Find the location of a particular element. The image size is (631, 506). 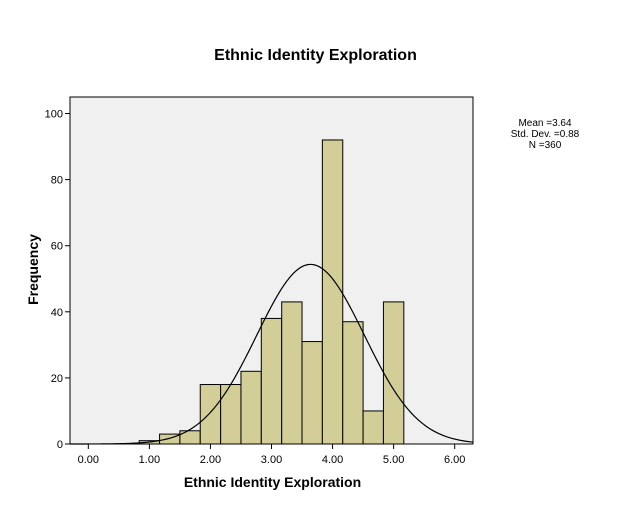

x-tick-label-6: 6.00 is located at coordinates (454, 460).